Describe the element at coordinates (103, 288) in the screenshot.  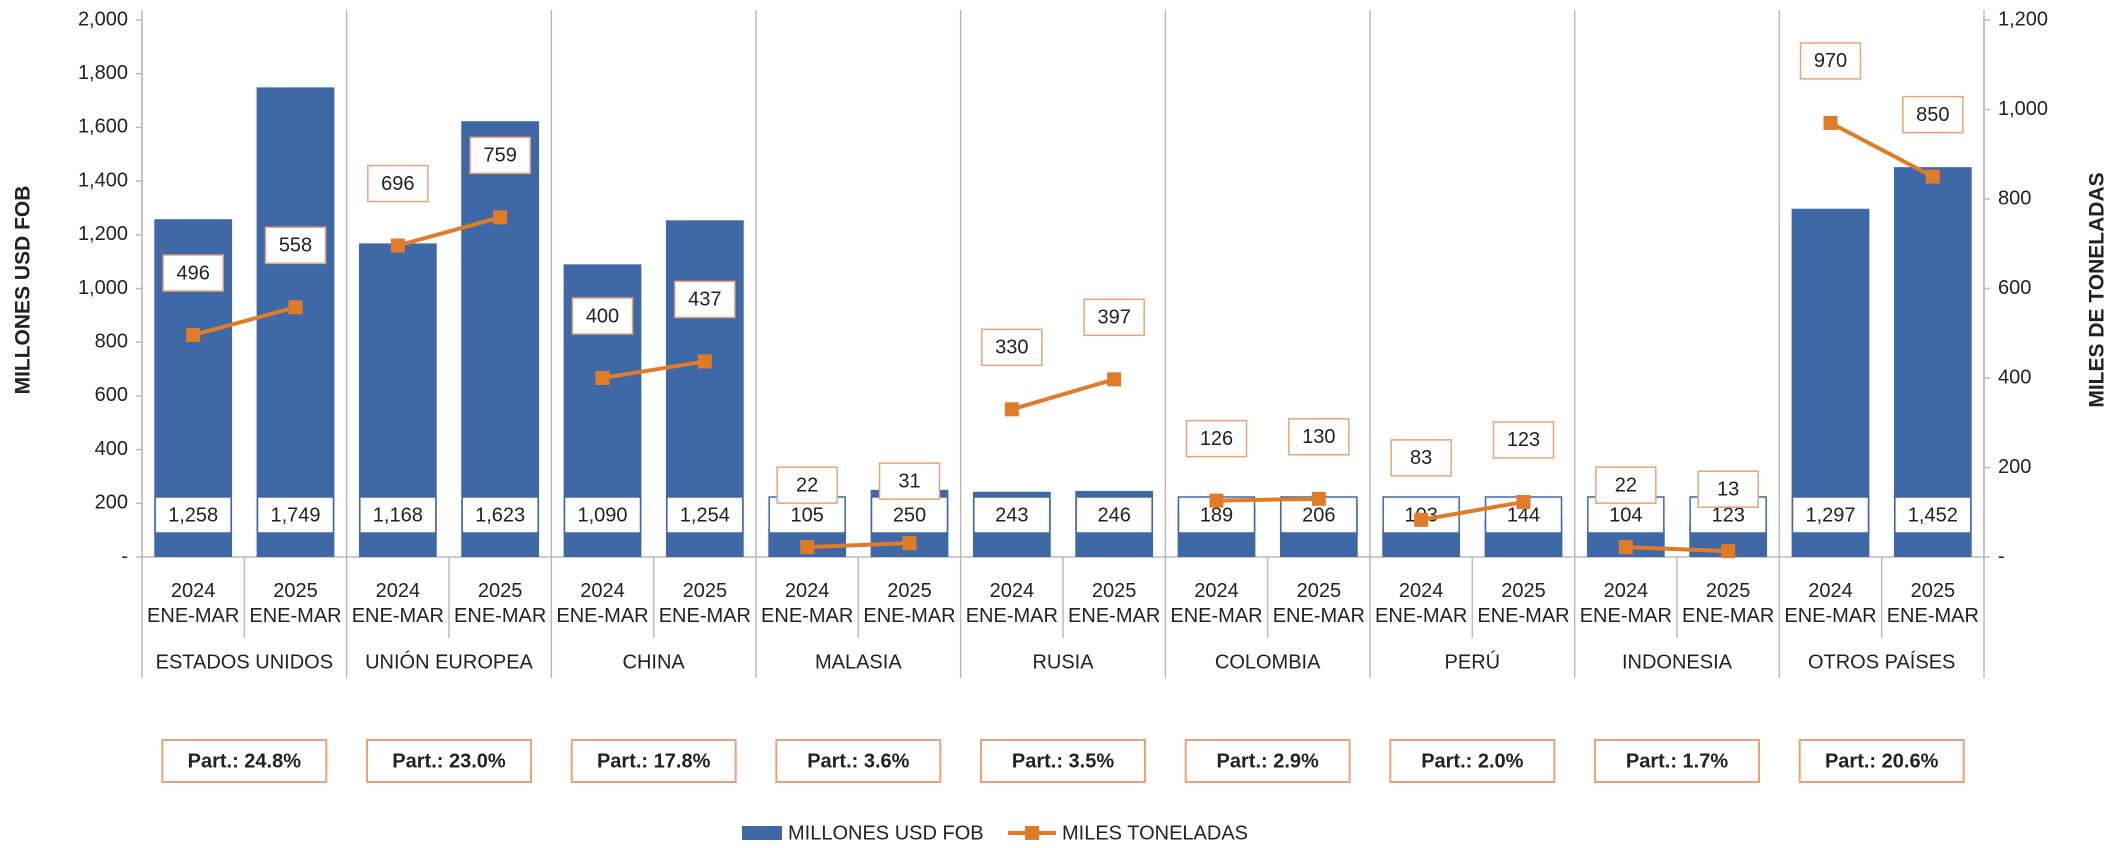
I see `y-tick-label: 1,000` at that location.